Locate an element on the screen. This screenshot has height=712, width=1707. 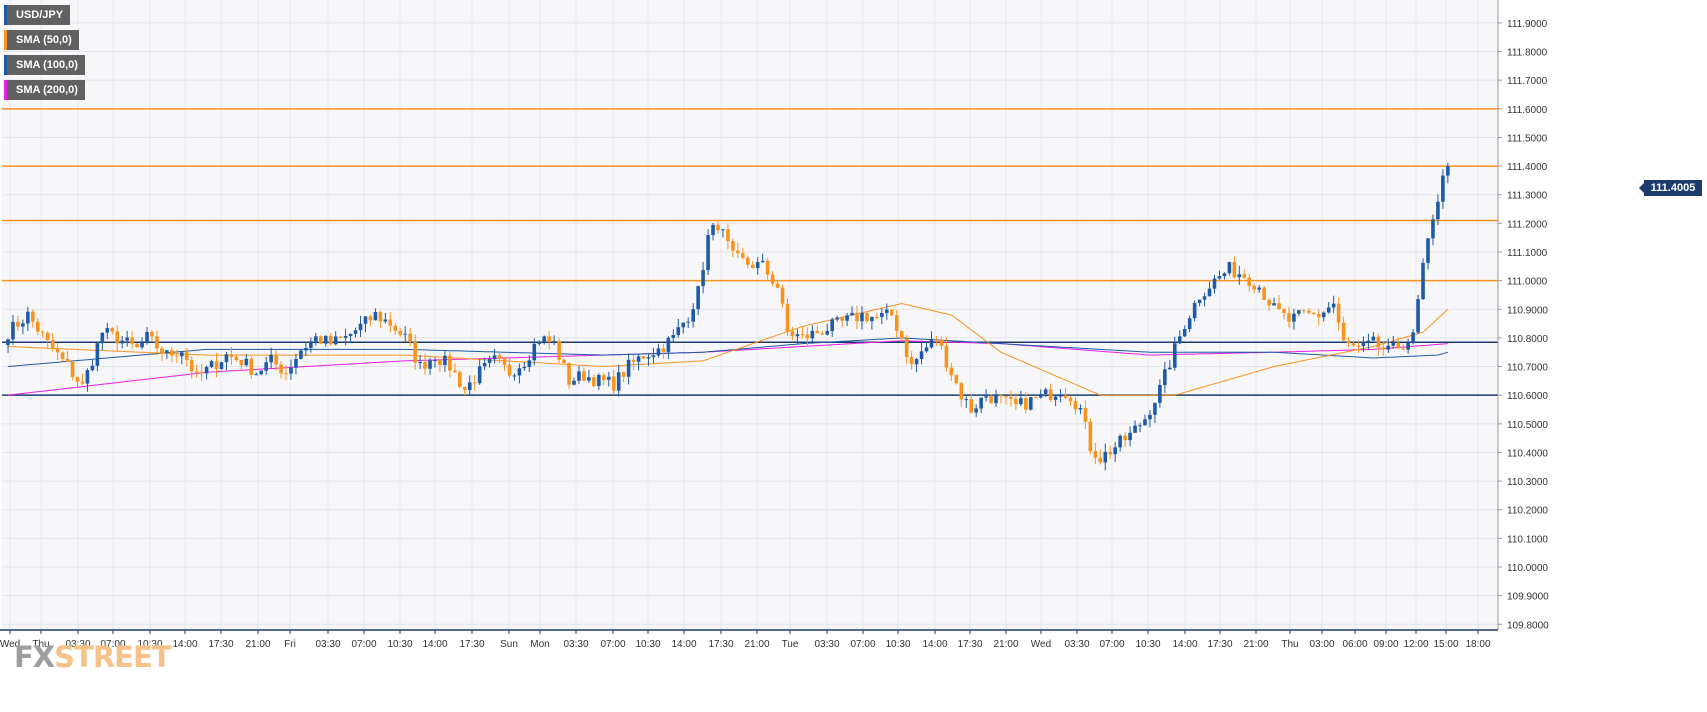
time-tick-label: 10:30 is located at coordinates (647, 644).